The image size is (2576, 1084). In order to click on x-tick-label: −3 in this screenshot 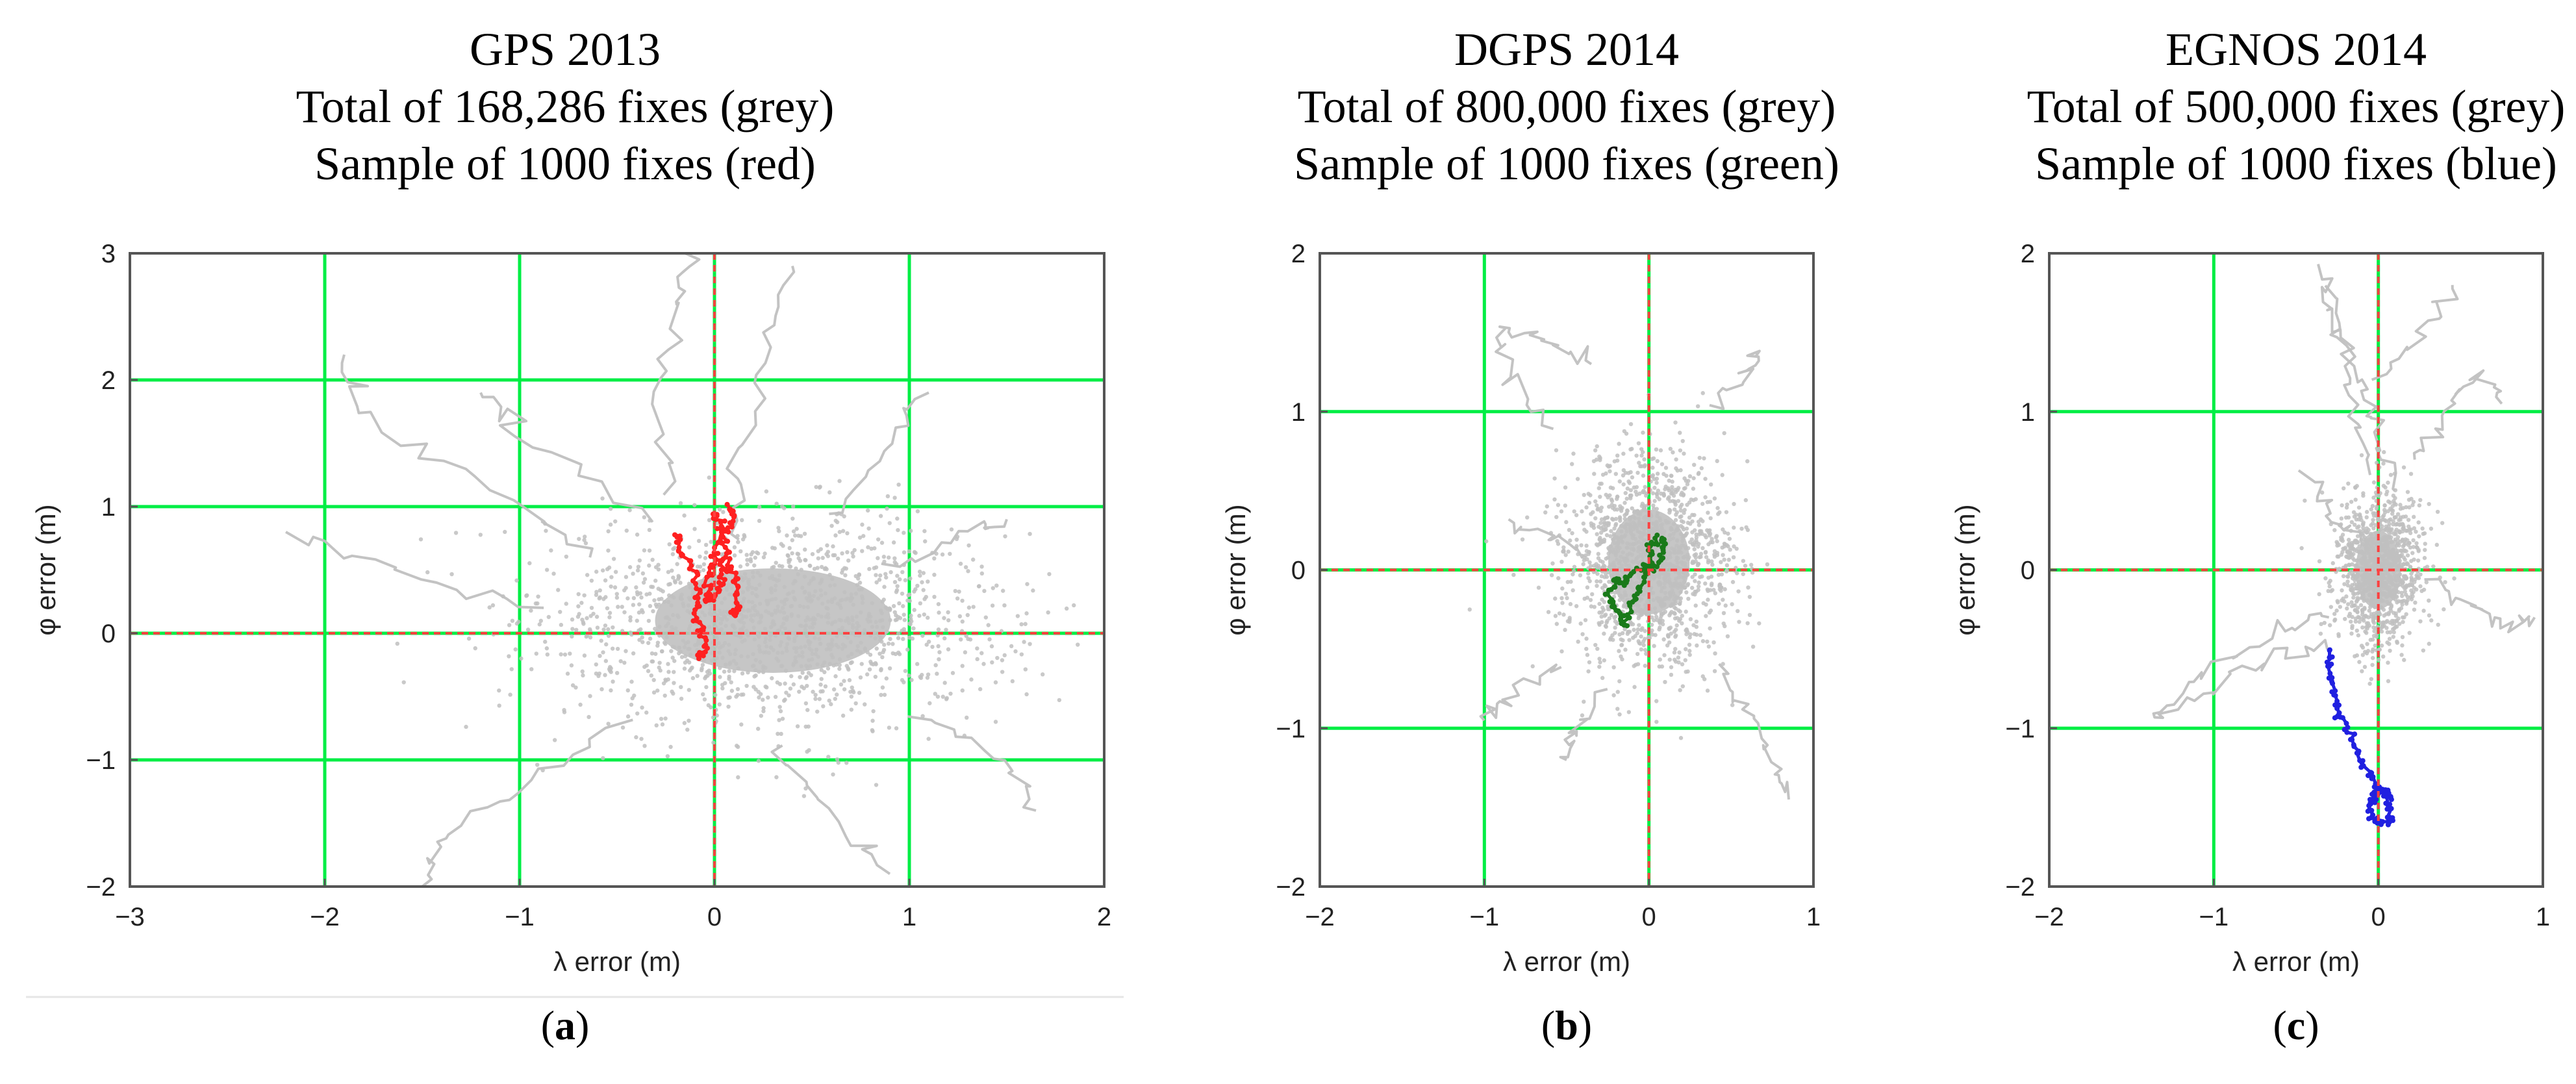, I will do `click(130, 917)`.